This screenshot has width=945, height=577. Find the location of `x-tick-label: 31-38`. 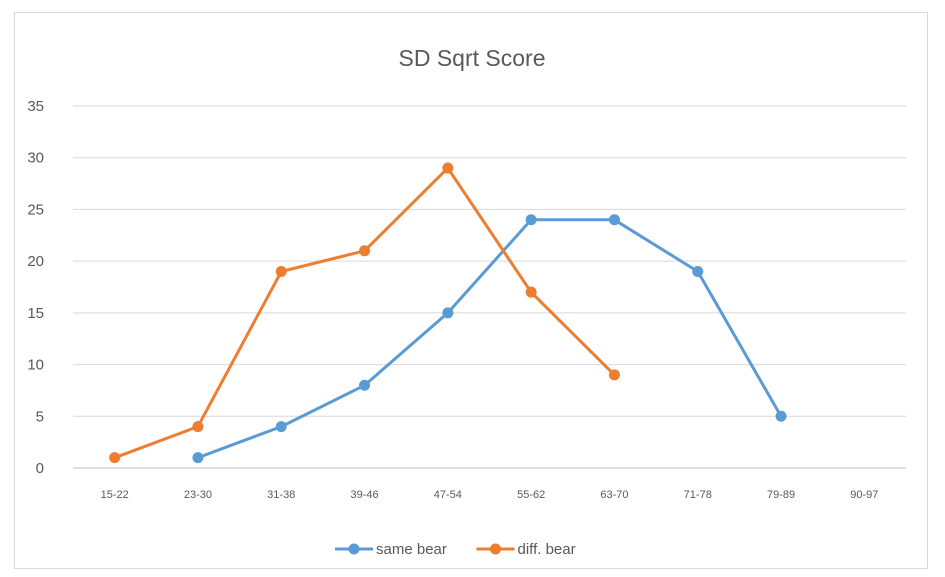

x-tick-label: 31-38 is located at coordinates (281, 495).